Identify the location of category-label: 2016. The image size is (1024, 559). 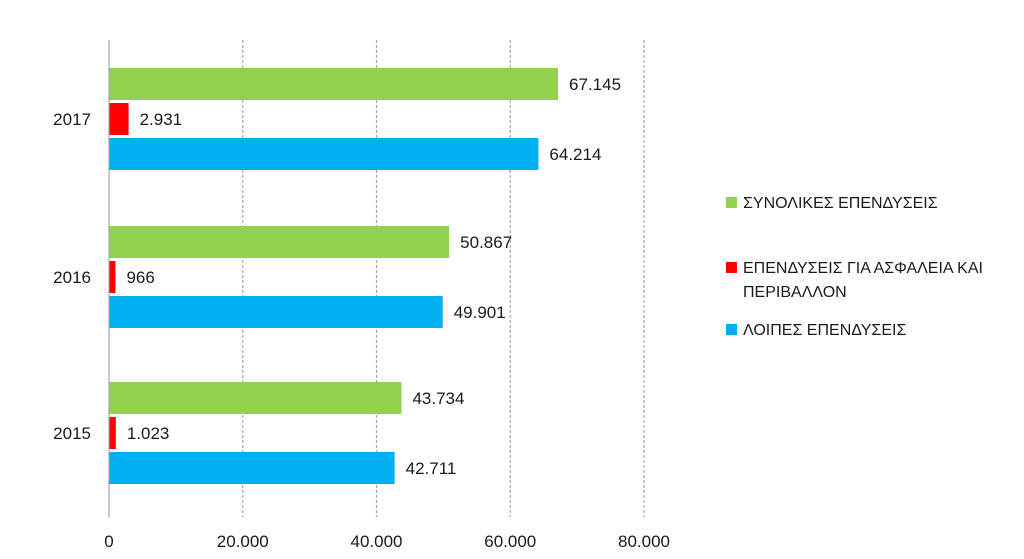
(72, 277).